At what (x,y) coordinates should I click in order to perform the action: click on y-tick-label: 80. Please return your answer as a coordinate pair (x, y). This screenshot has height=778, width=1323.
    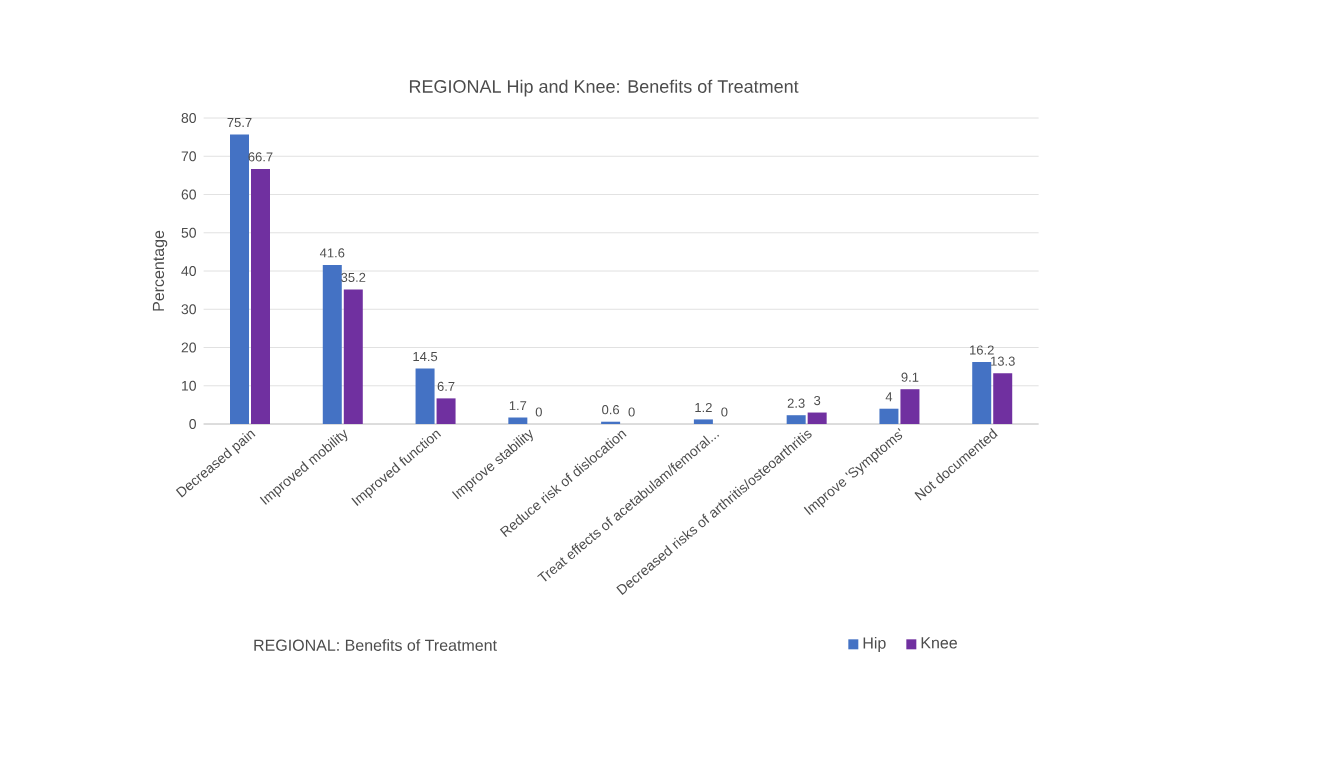
    Looking at the image, I should click on (189, 118).